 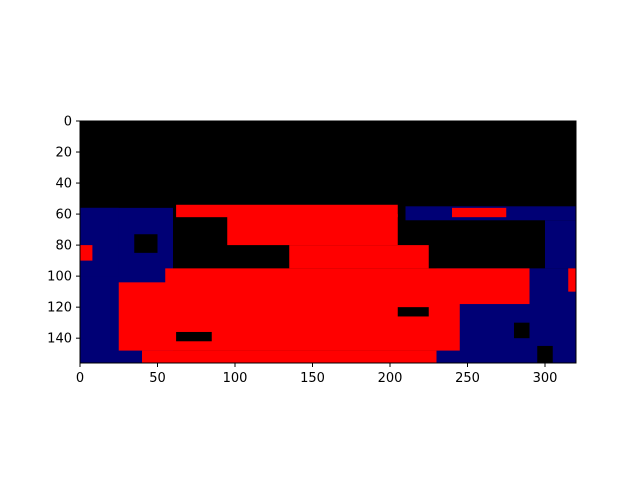 What do you see at coordinates (68, 122) in the screenshot?
I see `y-tick-label: 0` at bounding box center [68, 122].